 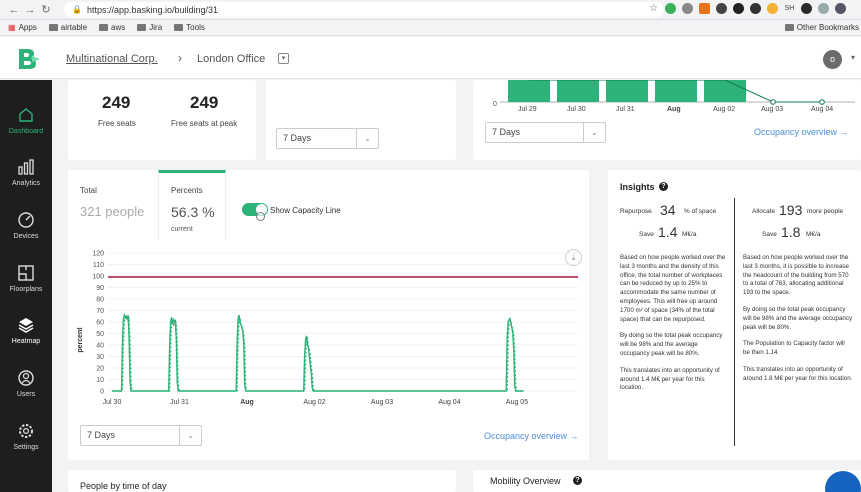 What do you see at coordinates (704, 8) in the screenshot?
I see `extension-orange-icon` at bounding box center [704, 8].